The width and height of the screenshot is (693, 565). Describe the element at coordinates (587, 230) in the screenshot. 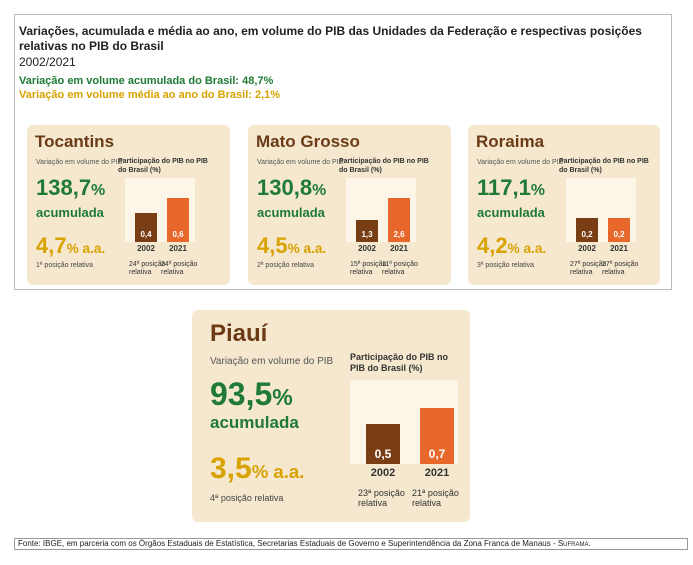

I see `bar-2002: 0,2` at that location.